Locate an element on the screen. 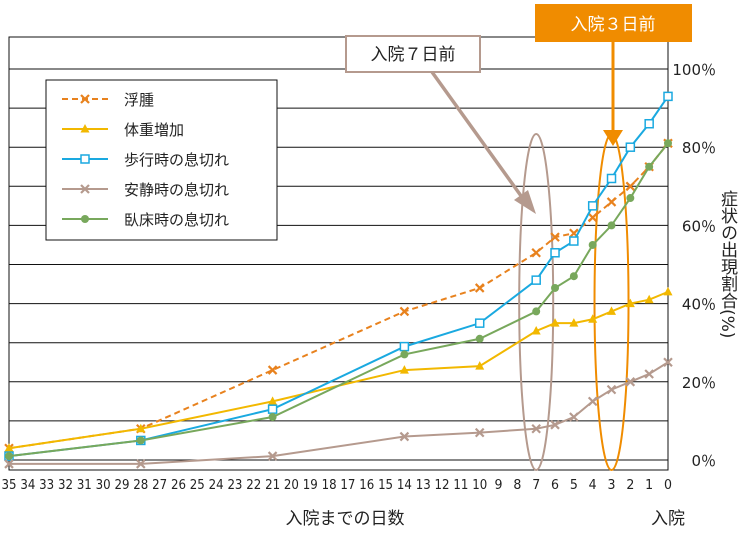 Image resolution: width=751 pixels, height=535 pixels. x-tick-label: 26 is located at coordinates (178, 485).